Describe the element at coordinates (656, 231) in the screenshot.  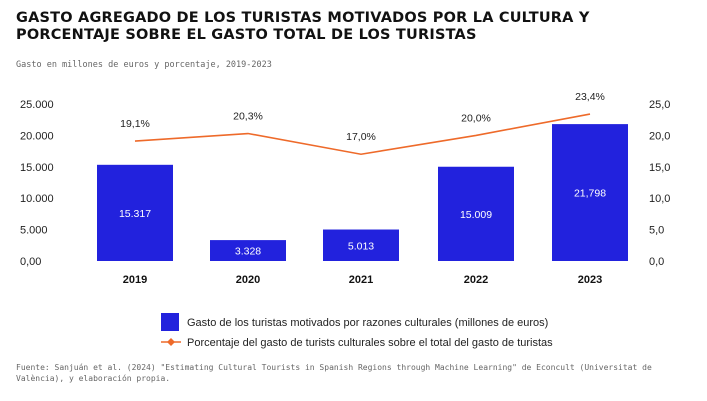
I see `right-tick-label: 5,0` at that location.